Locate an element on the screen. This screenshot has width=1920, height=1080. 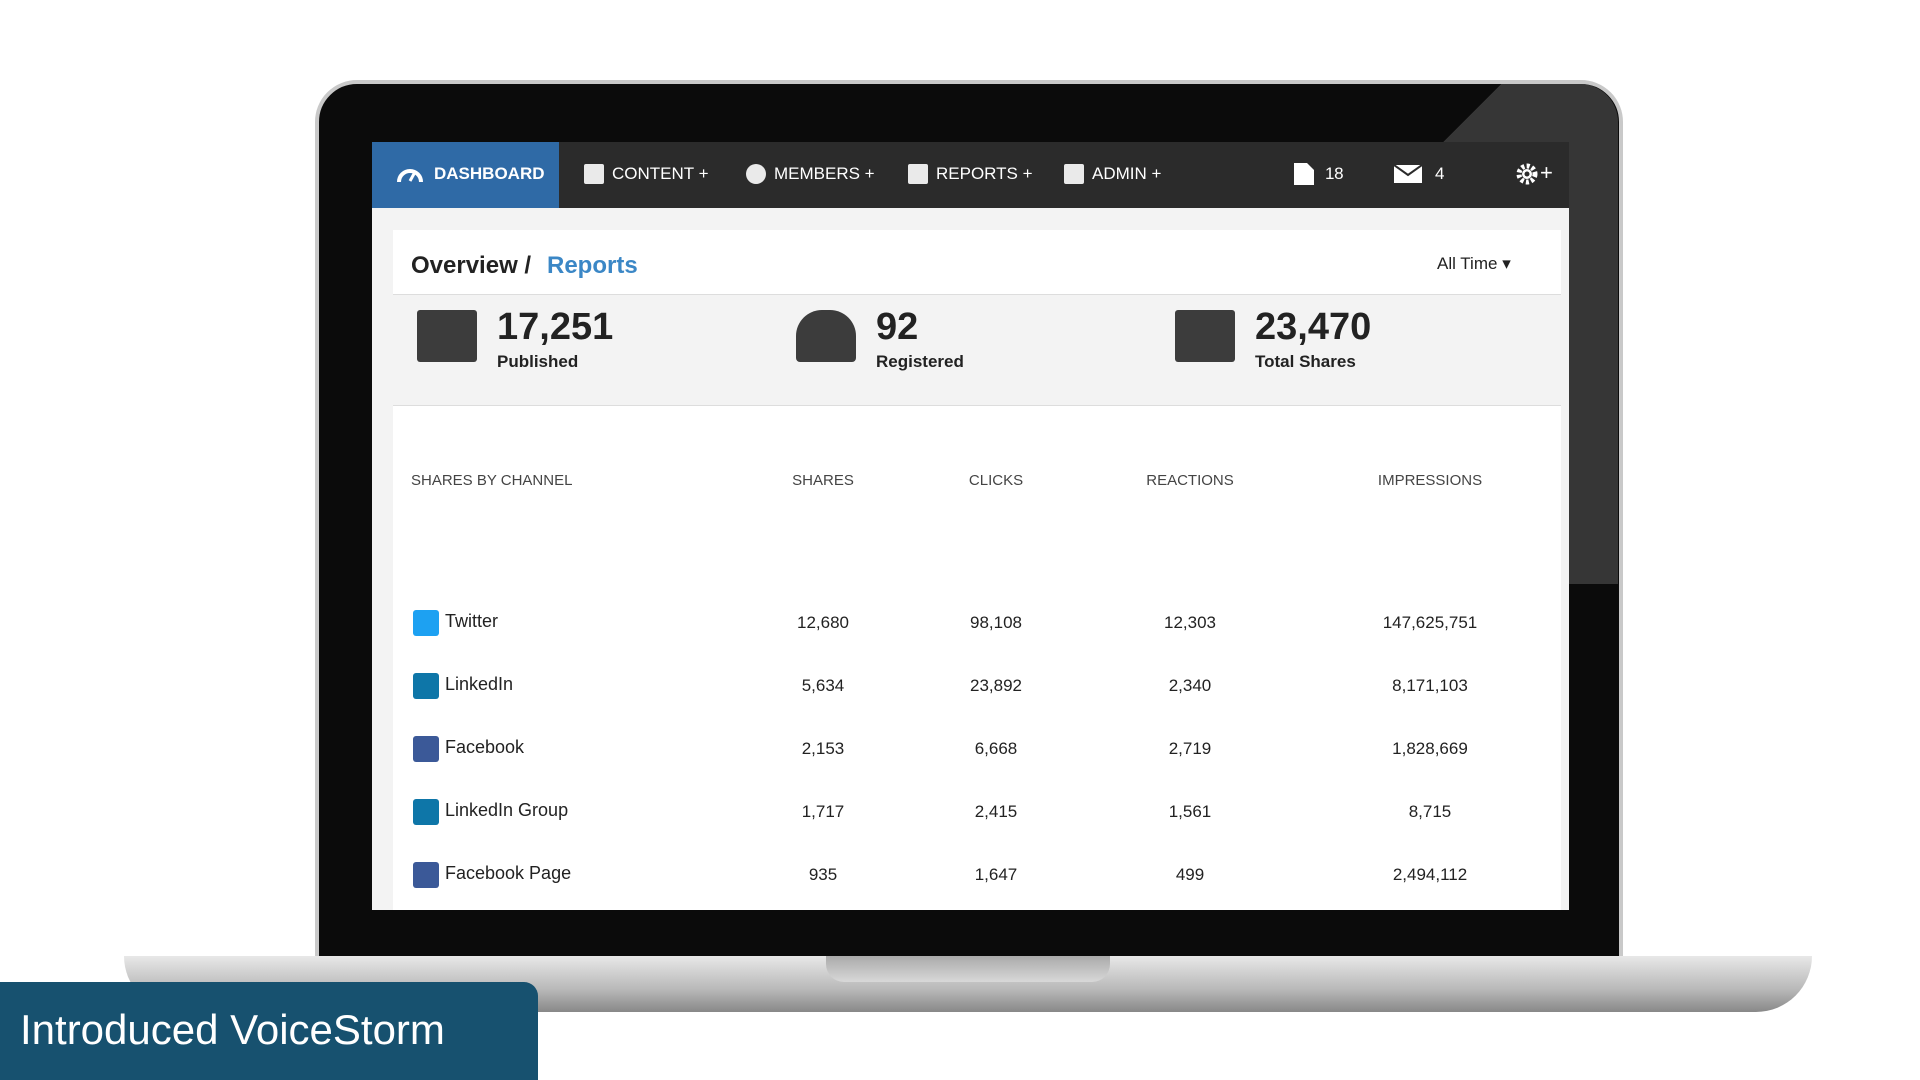
nav-item: ADMIN + is located at coordinates (1127, 173).